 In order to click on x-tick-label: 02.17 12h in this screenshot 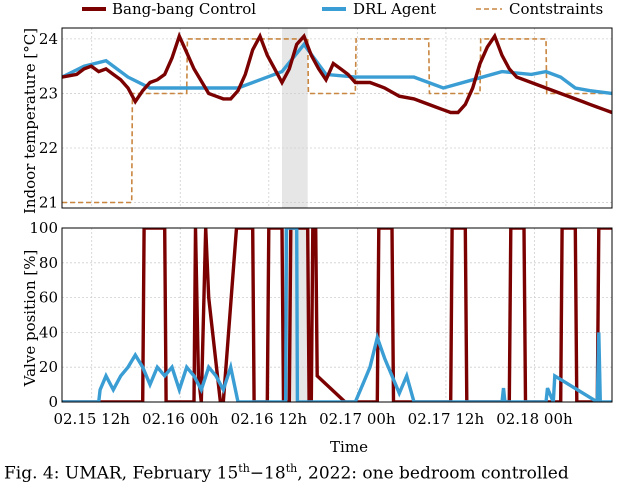, I will do `click(446, 419)`.